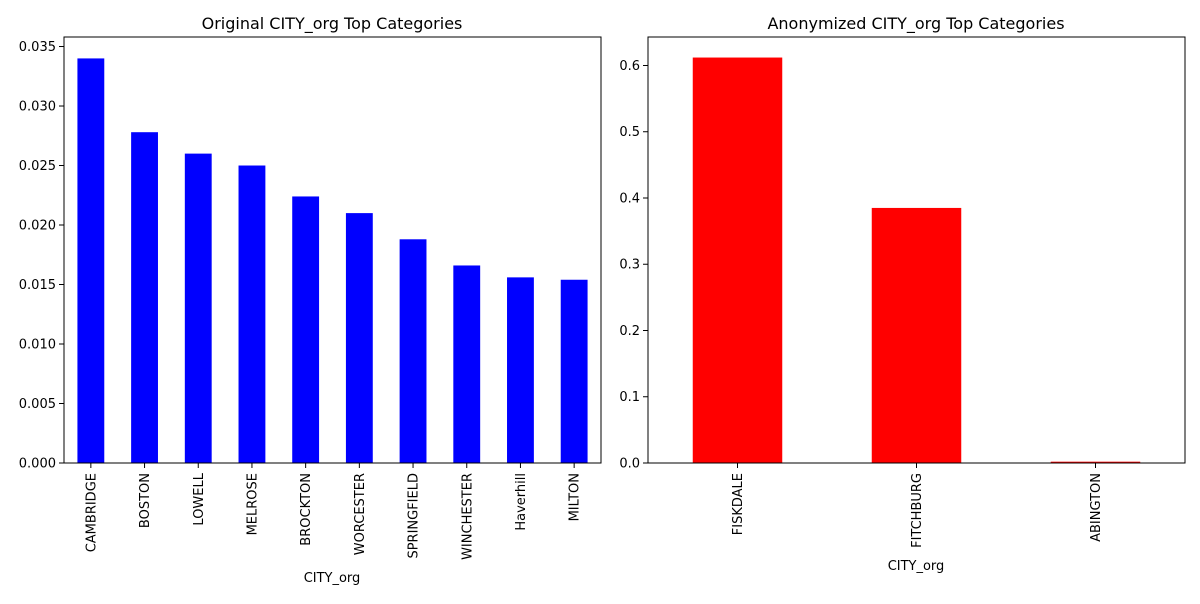 The height and width of the screenshot is (604, 1200). What do you see at coordinates (37, 226) in the screenshot?
I see `y-tick-label-original-4: 0.020` at bounding box center [37, 226].